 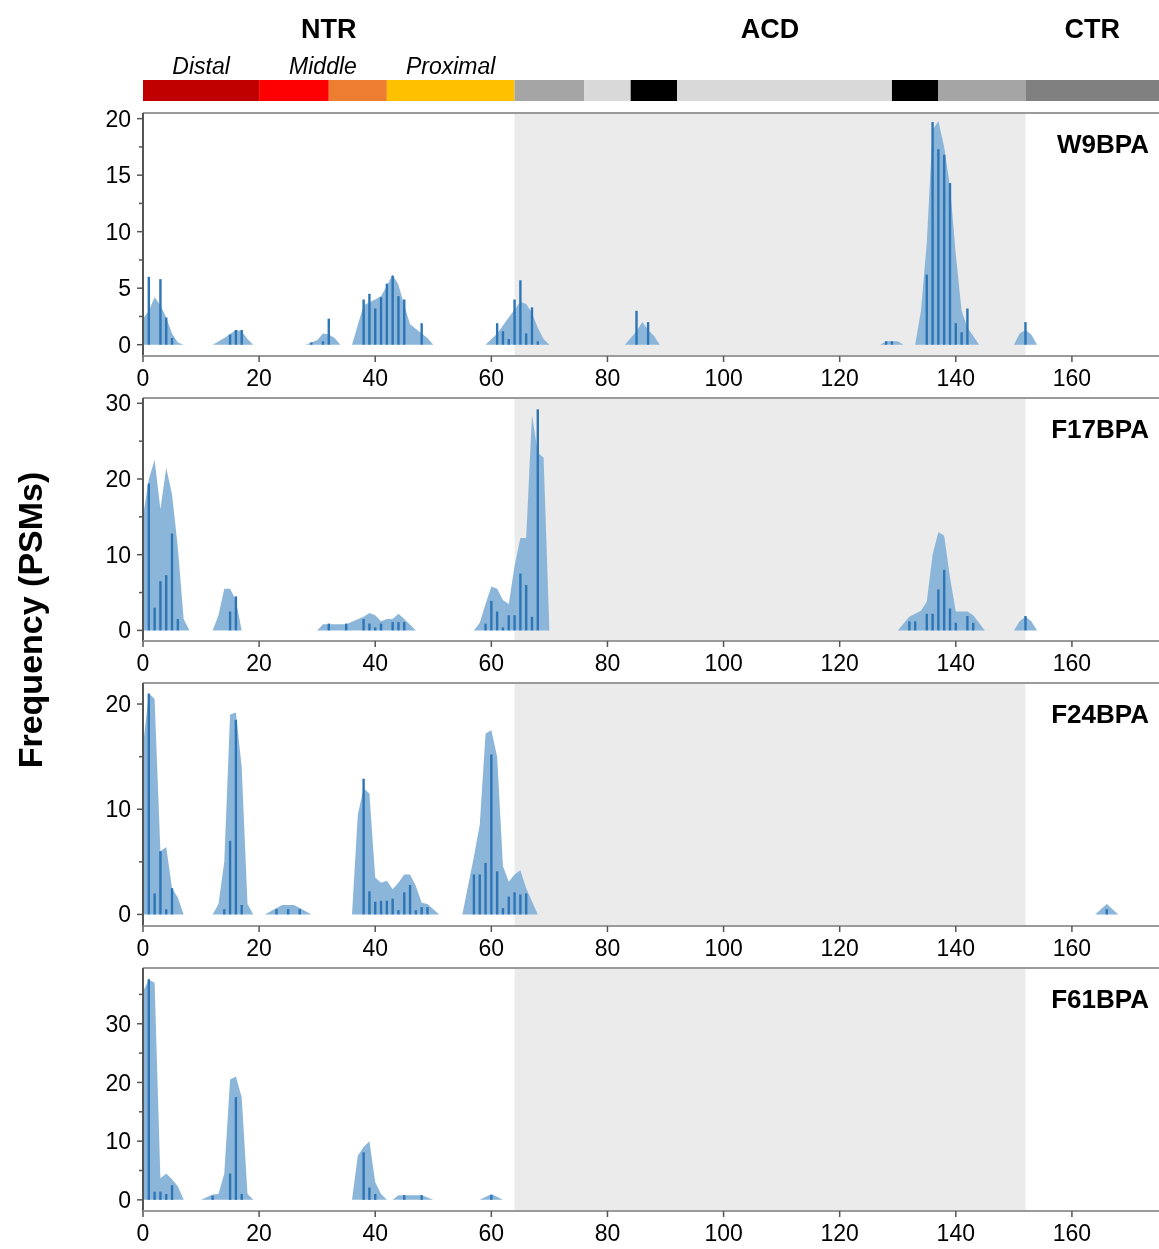 What do you see at coordinates (1103, 144) in the screenshot?
I see `text: W9BPA` at bounding box center [1103, 144].